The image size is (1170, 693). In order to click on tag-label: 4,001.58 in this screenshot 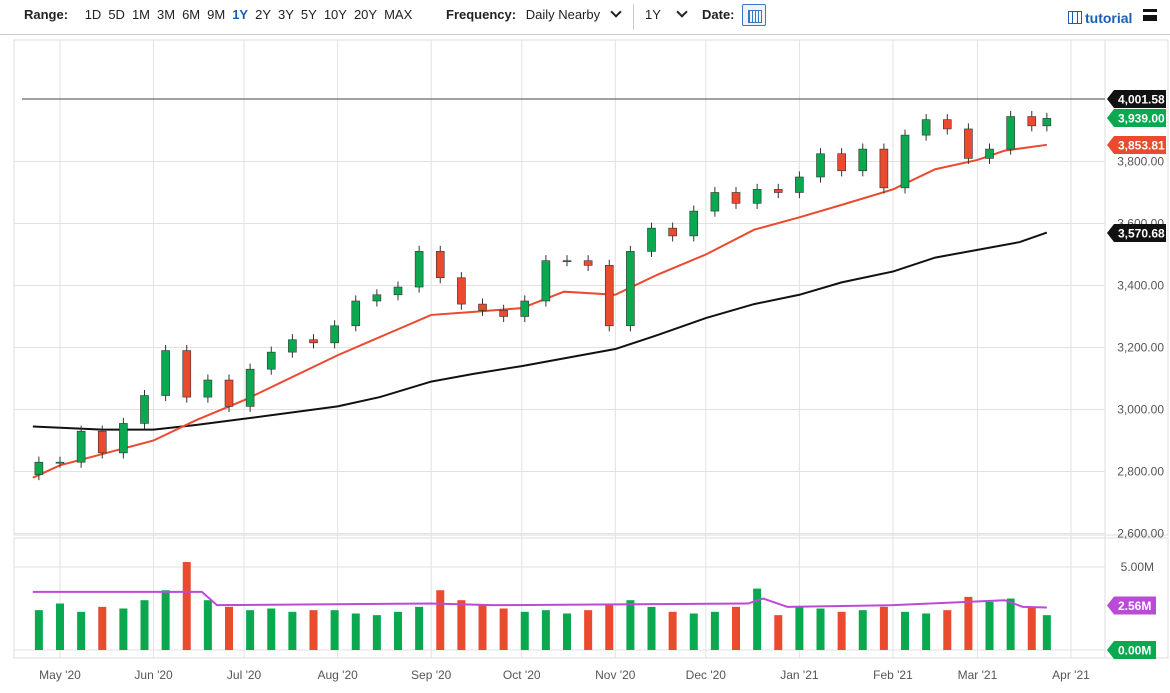, I will do `click(1141, 100)`.